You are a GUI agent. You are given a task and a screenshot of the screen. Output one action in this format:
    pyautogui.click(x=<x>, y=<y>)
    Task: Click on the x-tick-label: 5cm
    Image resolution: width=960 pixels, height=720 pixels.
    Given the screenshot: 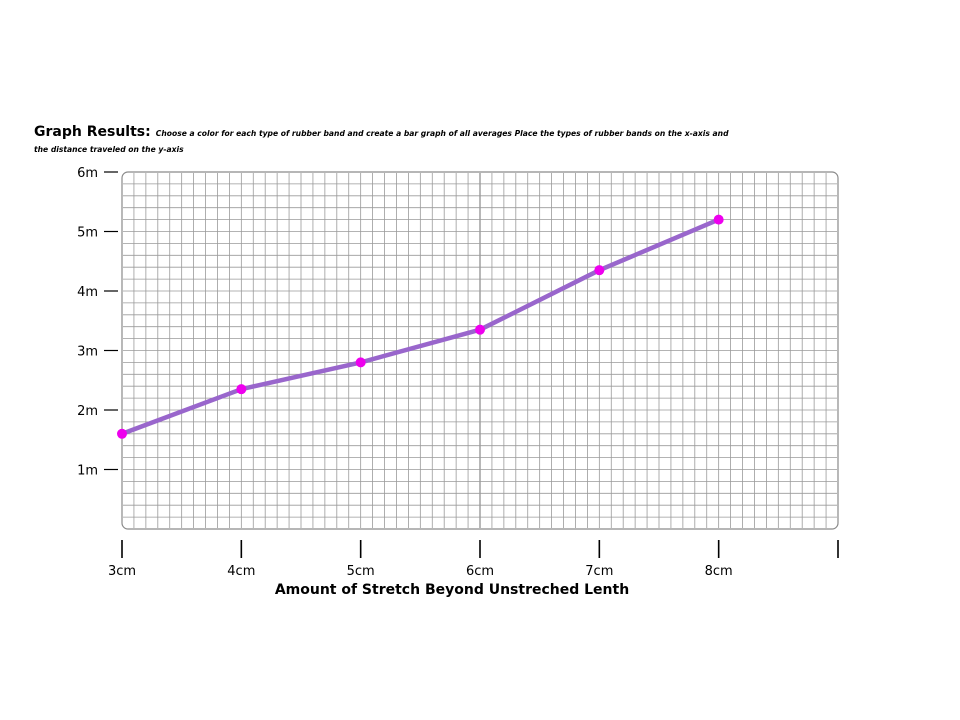 What is the action you would take?
    pyautogui.click(x=361, y=571)
    